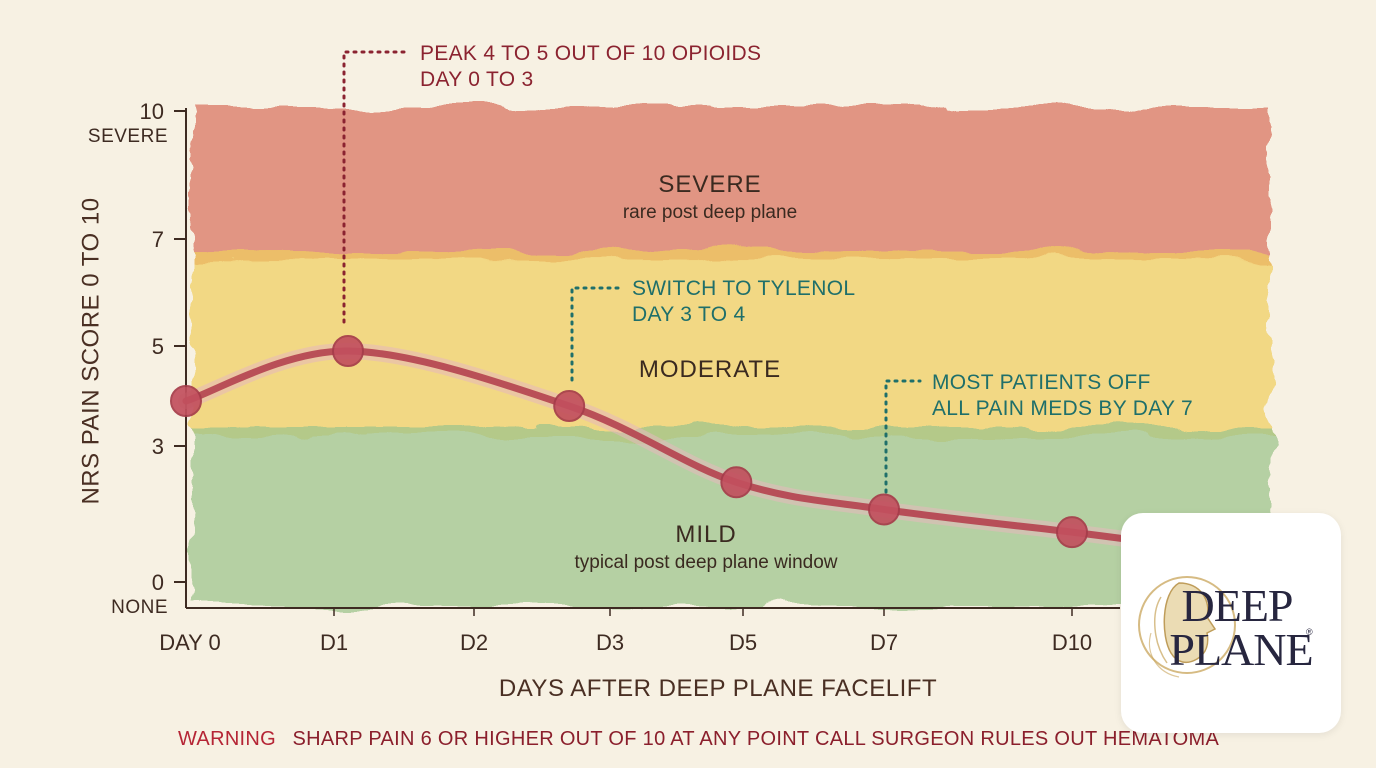 Image resolution: width=1376 pixels, height=768 pixels. What do you see at coordinates (625, 631) in the screenshot?
I see `x-ticks: DAY 0 D1 D2 D3 D5 D7 D10` at bounding box center [625, 631].